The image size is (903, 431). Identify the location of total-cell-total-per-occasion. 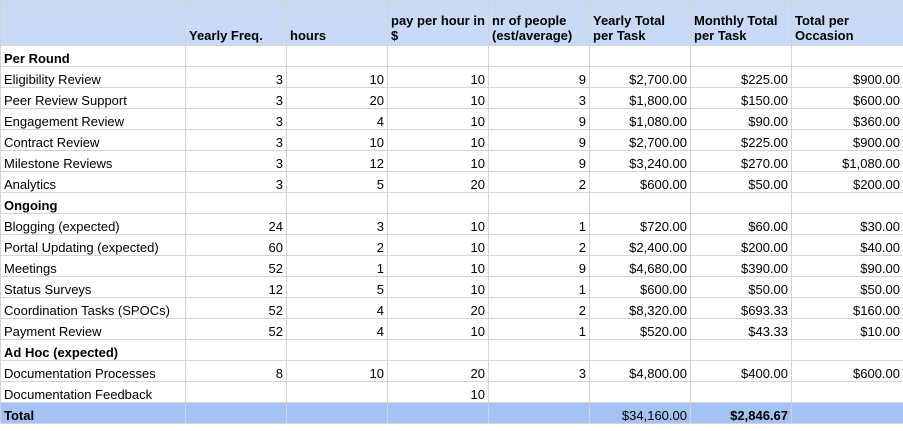
(847, 413).